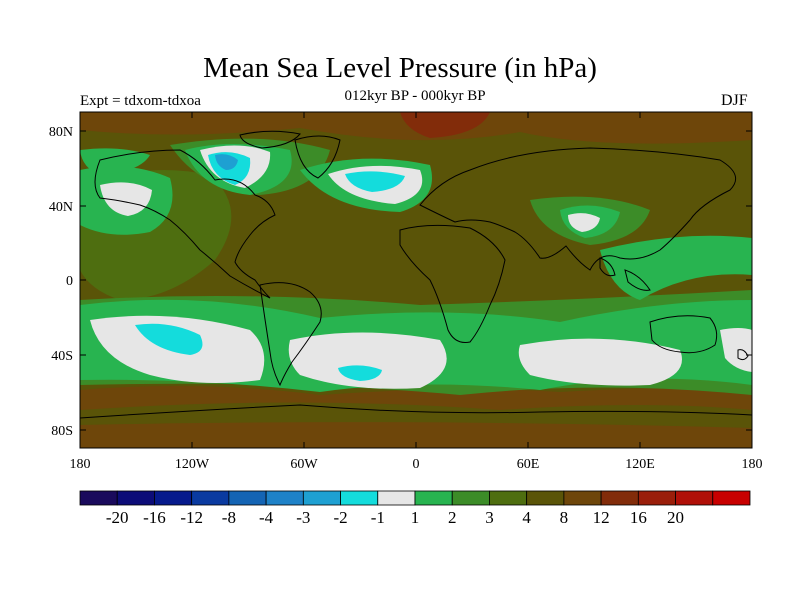 The image size is (800, 600). Describe the element at coordinates (192, 464) in the screenshot. I see `lon-tick-label: 120W` at that location.